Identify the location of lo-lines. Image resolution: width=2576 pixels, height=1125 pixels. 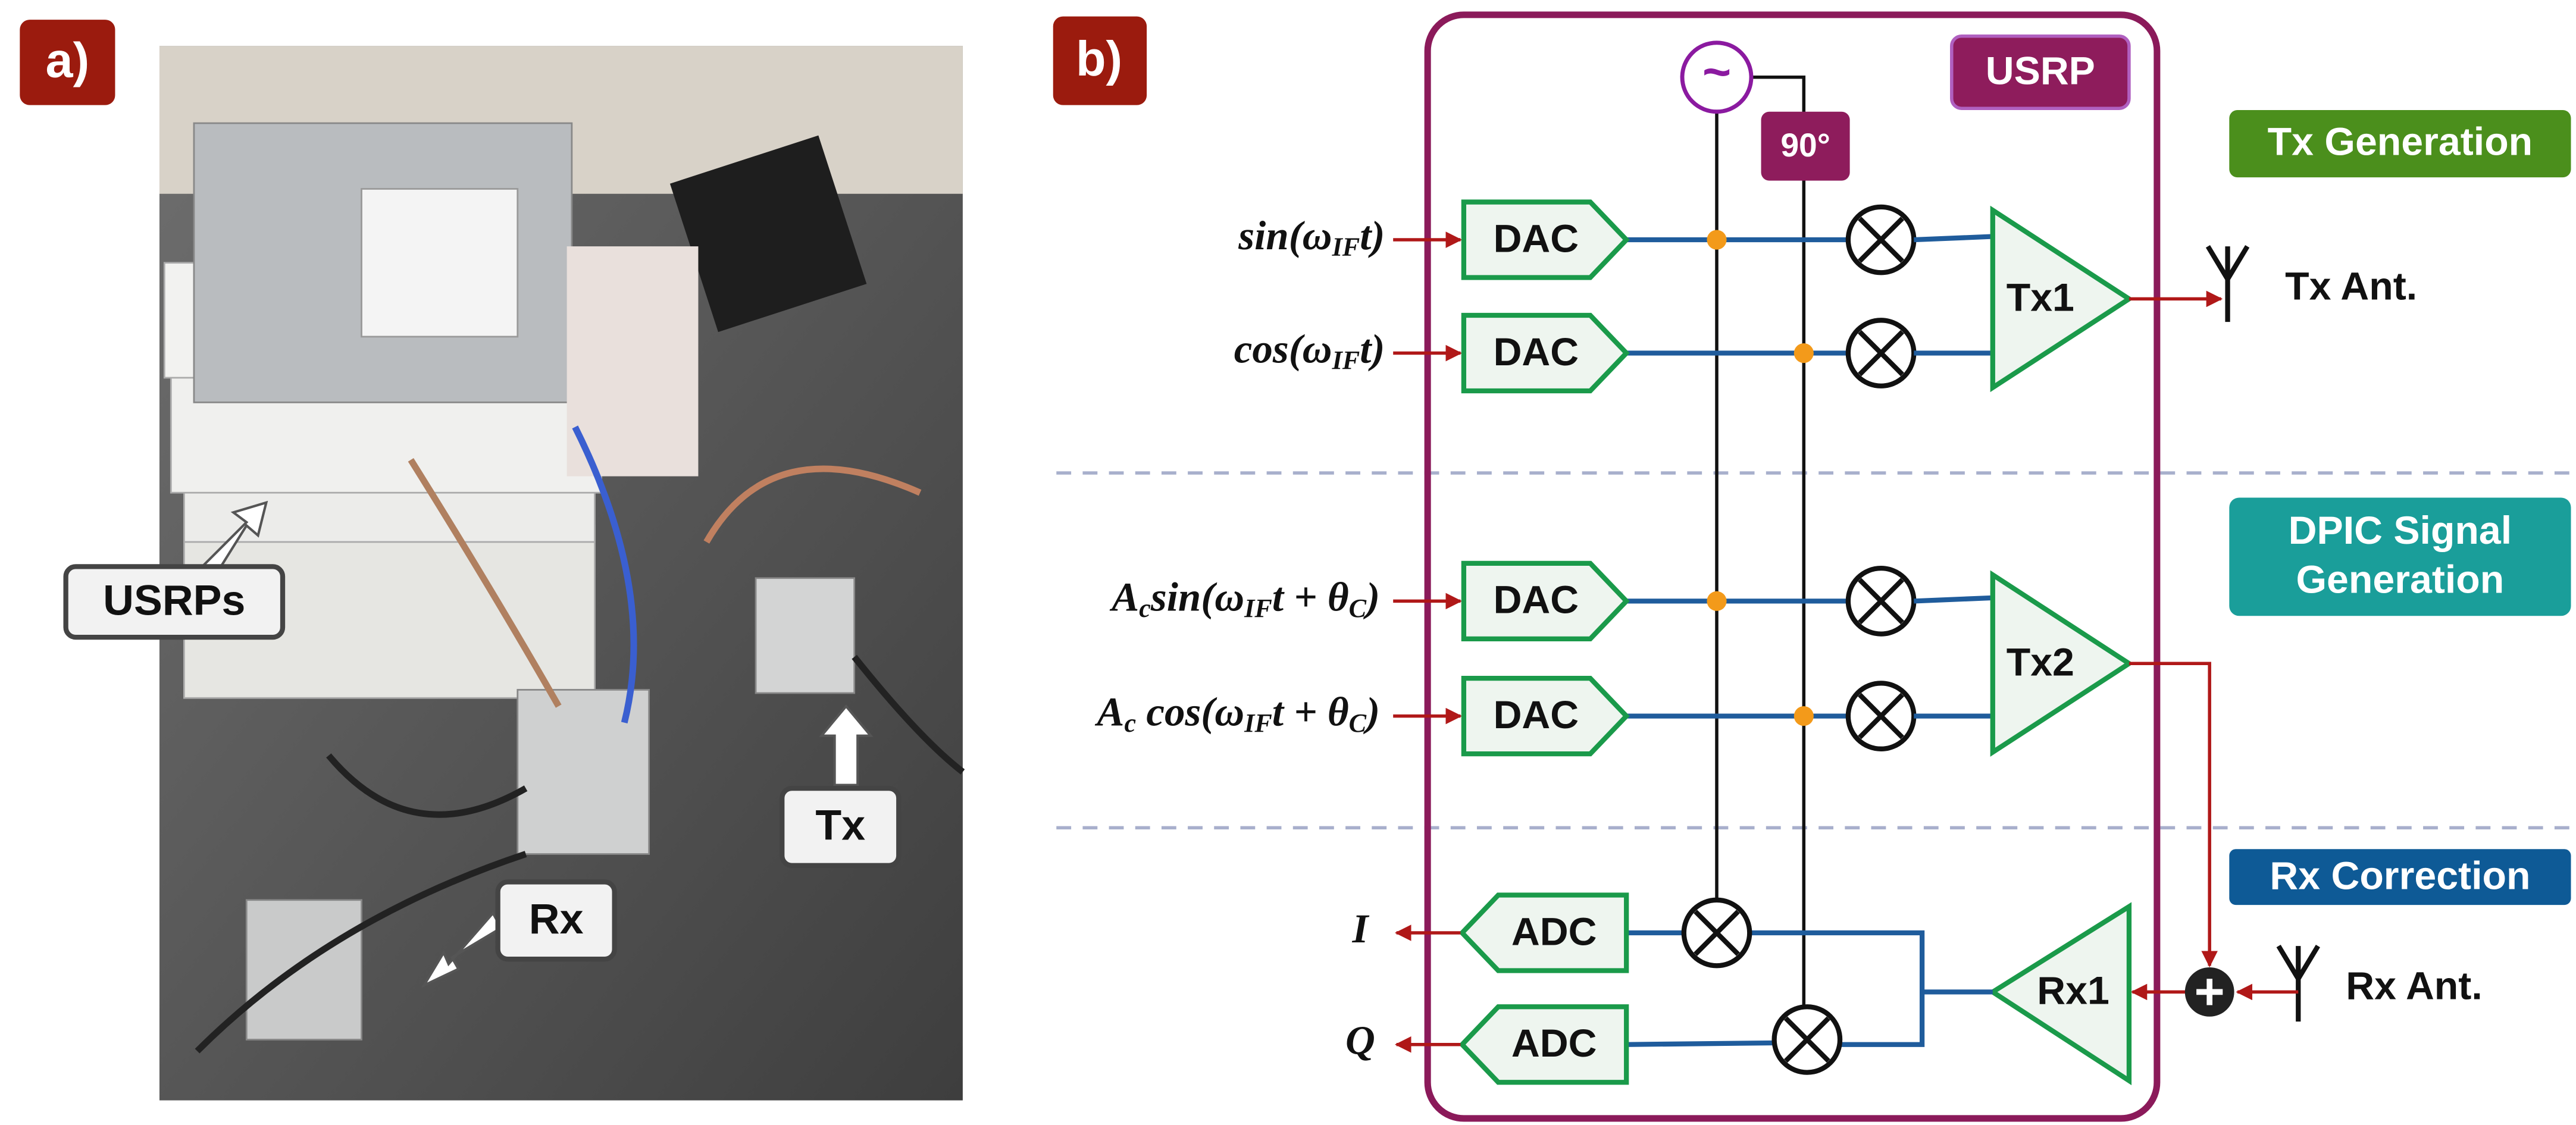
(1760, 541).